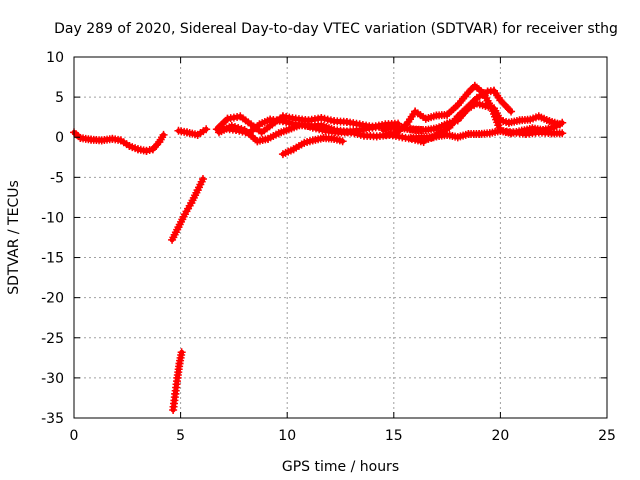  Describe the element at coordinates (74, 436) in the screenshot. I see `x-tick-label: 0` at that location.